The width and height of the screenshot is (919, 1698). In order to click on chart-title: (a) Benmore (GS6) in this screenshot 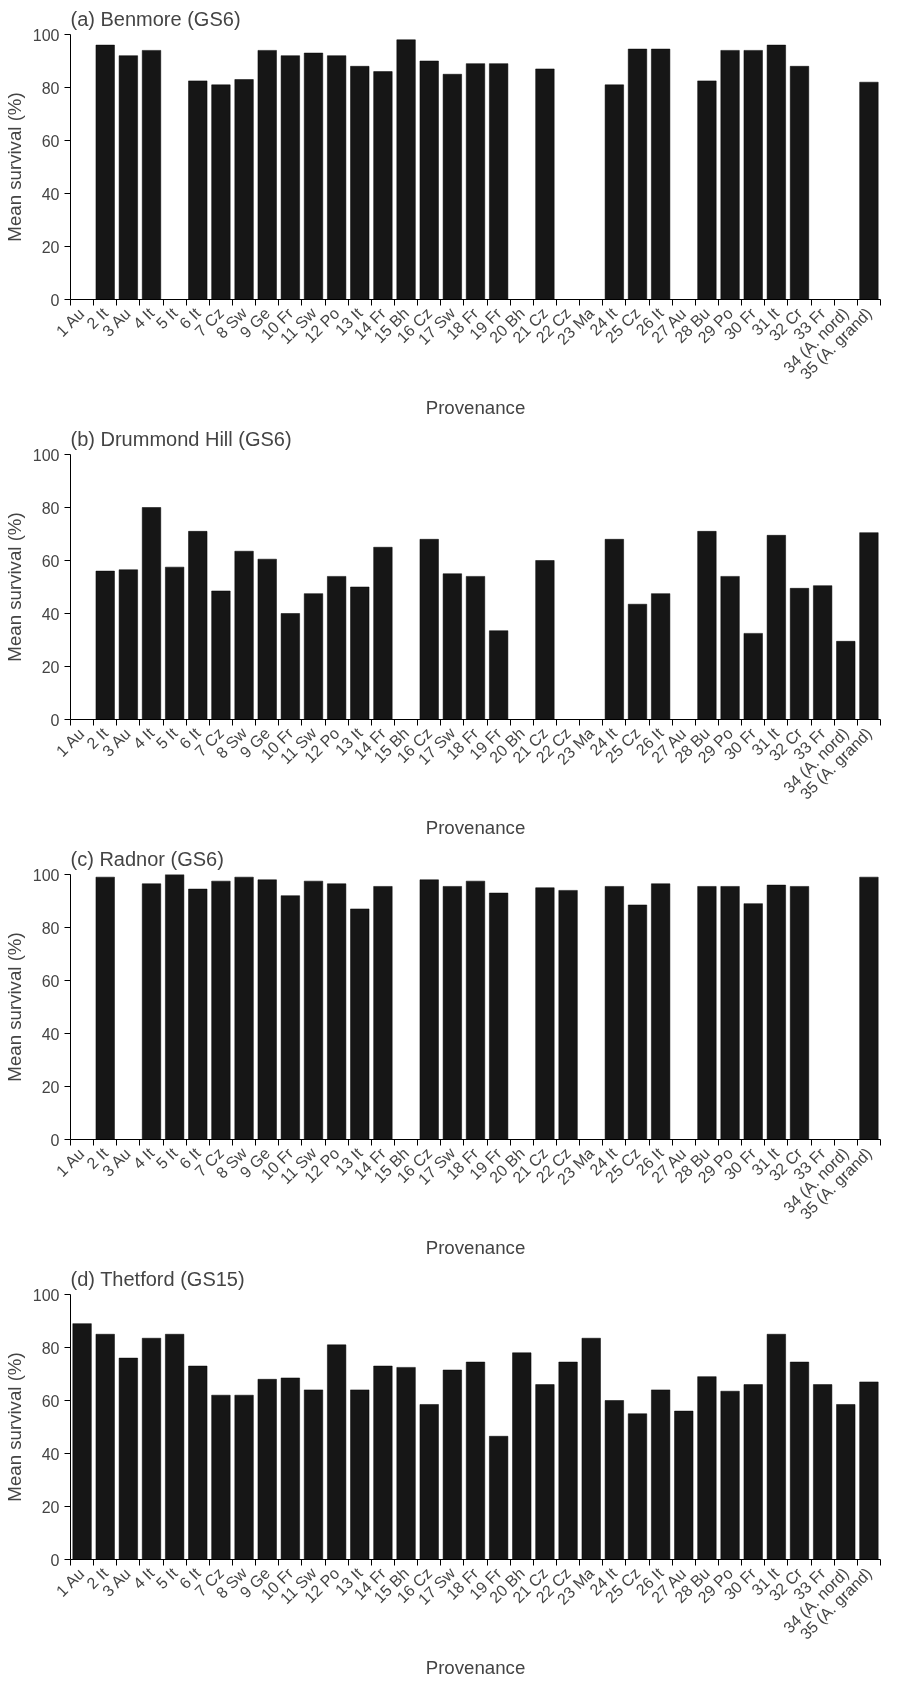, I will do `click(155, 18)`.